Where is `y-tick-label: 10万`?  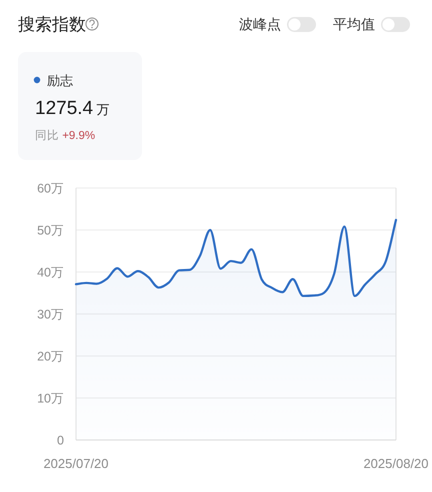 y-tick-label: 10万 is located at coordinates (50, 399).